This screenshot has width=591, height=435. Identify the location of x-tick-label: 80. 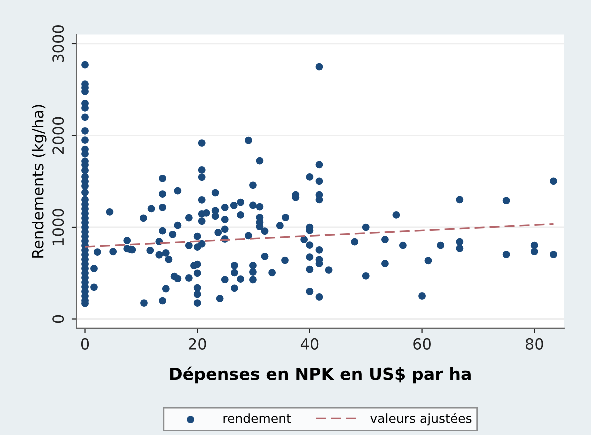
(535, 344).